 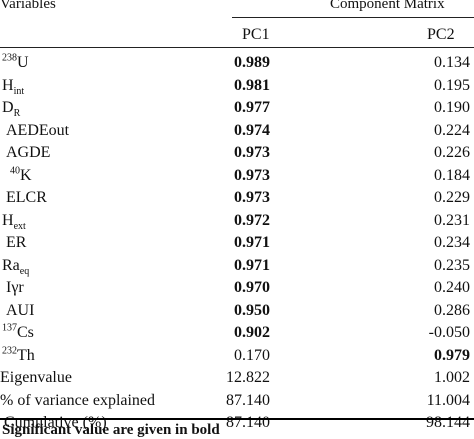 I want to click on label-main: AEDEout, so click(x=38, y=130).